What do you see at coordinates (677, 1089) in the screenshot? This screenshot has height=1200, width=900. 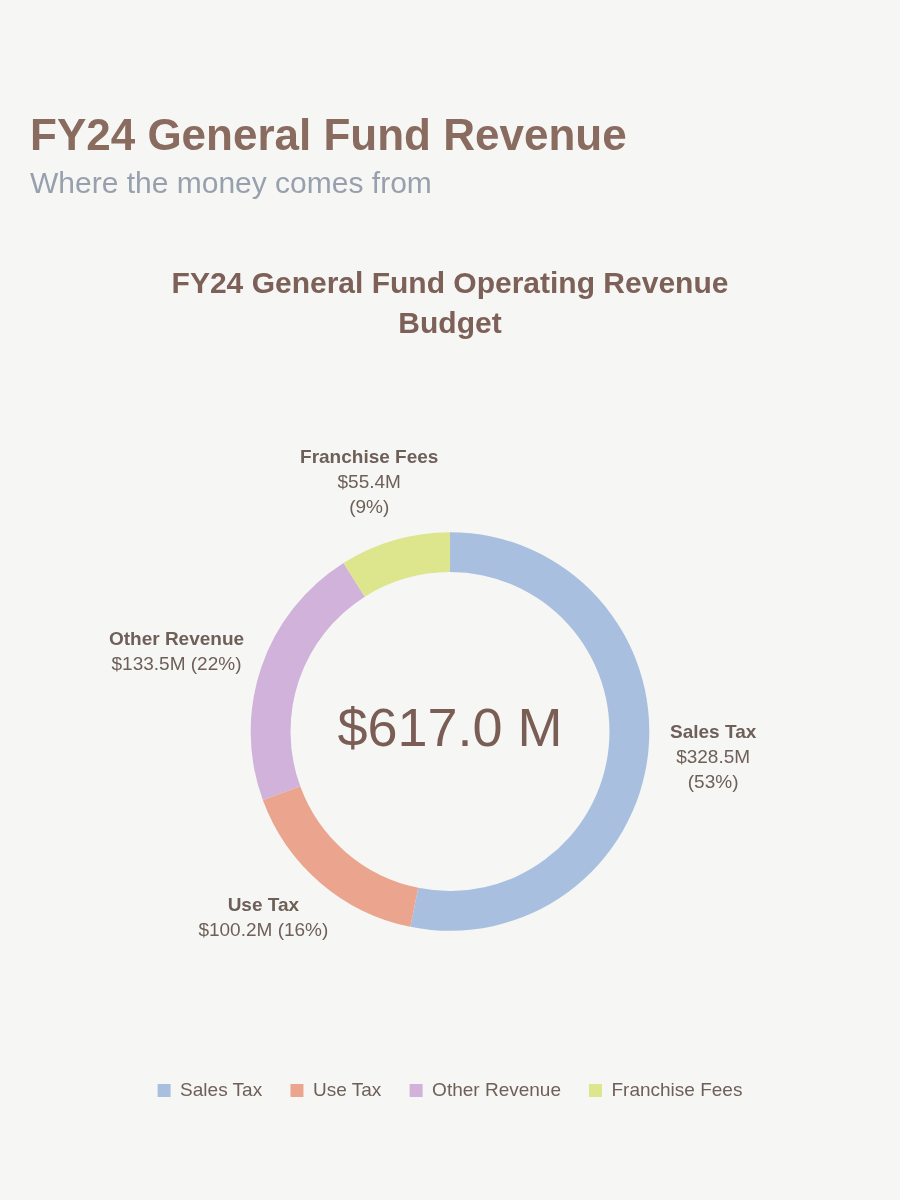 I see `legend-label: Franchise Fees` at bounding box center [677, 1089].